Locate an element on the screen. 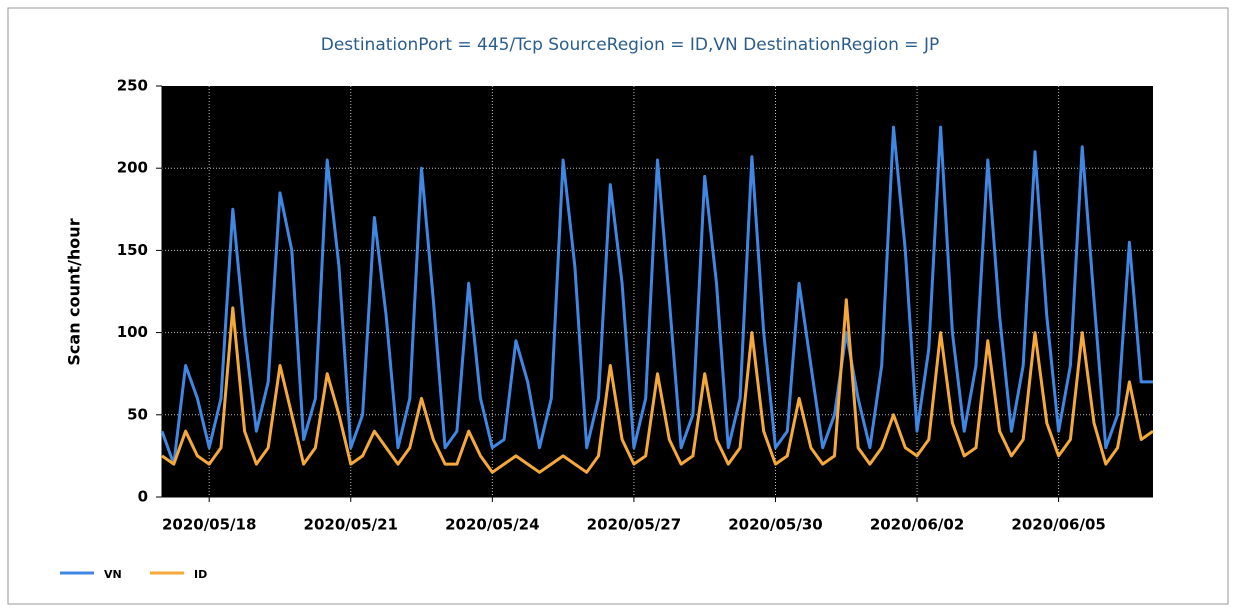  y-tick-label: 0 is located at coordinates (143, 497).